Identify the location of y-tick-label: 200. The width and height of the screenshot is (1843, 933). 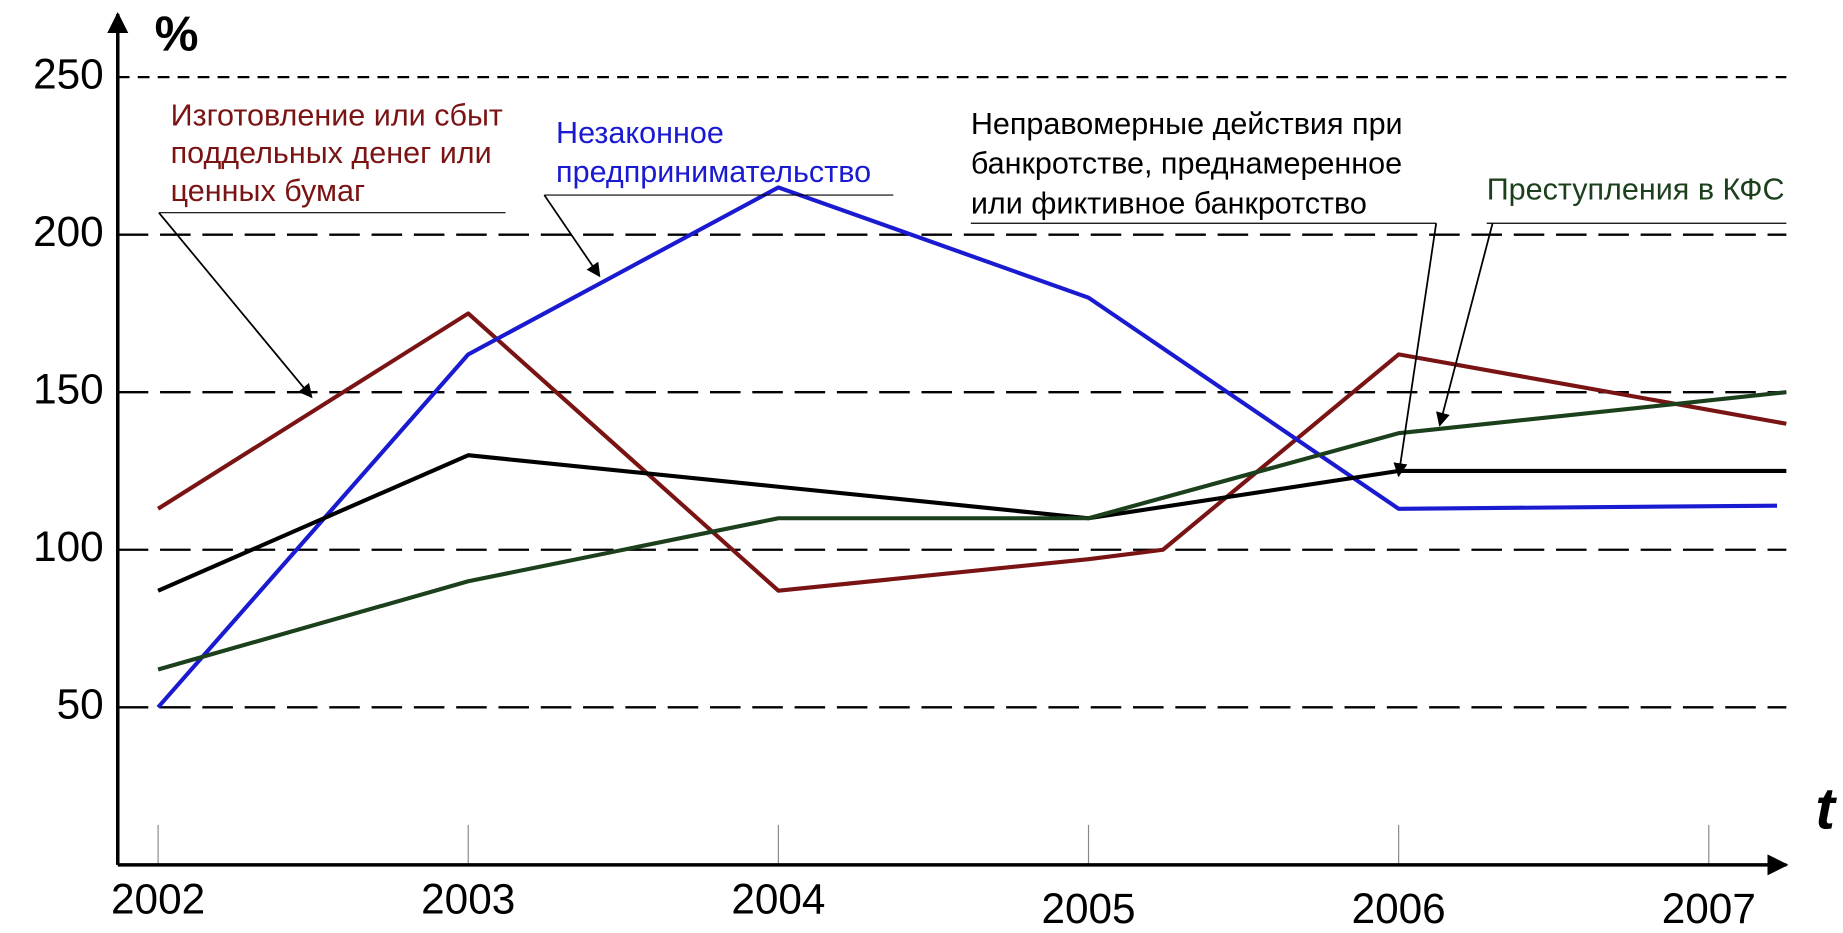
(68, 231).